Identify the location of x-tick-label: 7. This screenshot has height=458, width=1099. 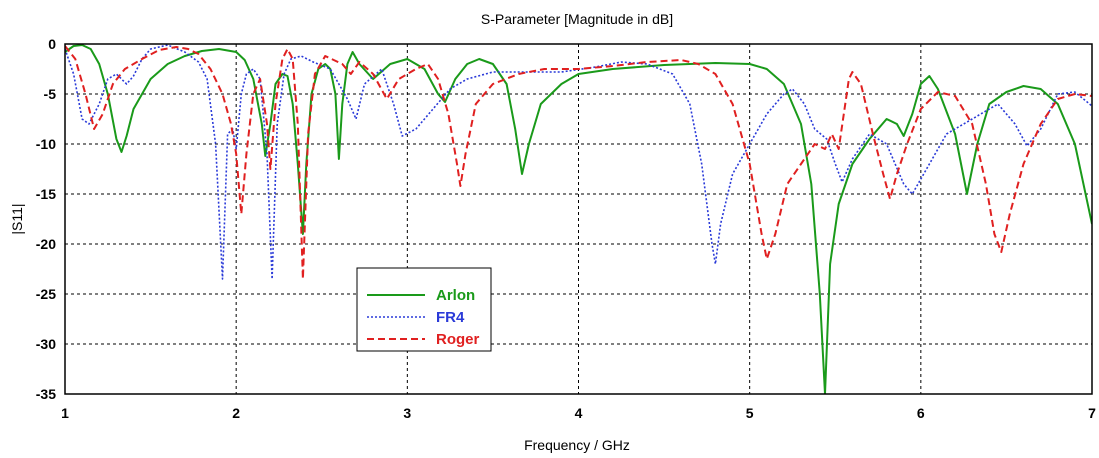
(1092, 413).